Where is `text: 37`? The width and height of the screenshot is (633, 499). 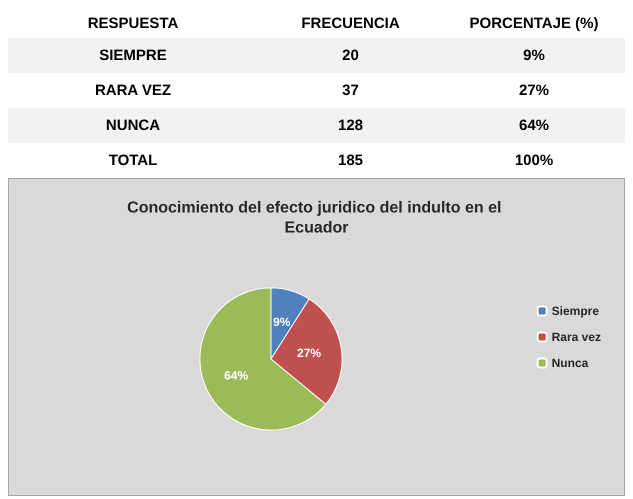 text: 37 is located at coordinates (350, 90).